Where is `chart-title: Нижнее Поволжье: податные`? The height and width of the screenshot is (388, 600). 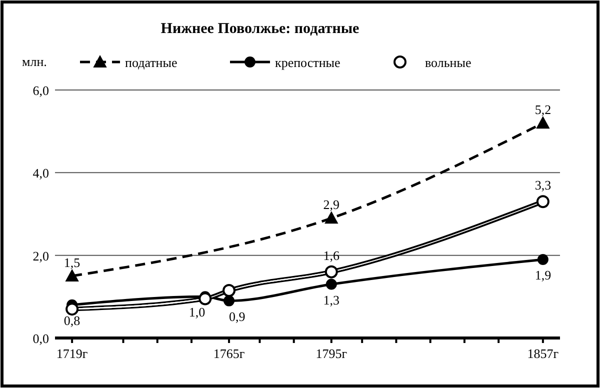
chart-title: Нижнее Поволжье: податные is located at coordinates (260, 29).